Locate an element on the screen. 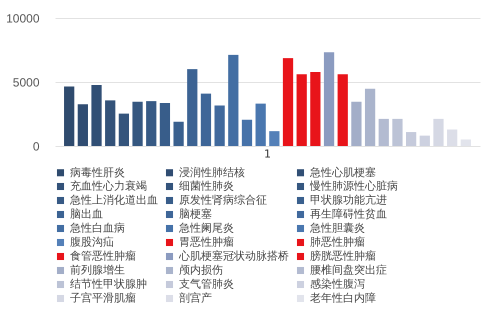  legend-label: 支气管肺炎 is located at coordinates (206, 284).